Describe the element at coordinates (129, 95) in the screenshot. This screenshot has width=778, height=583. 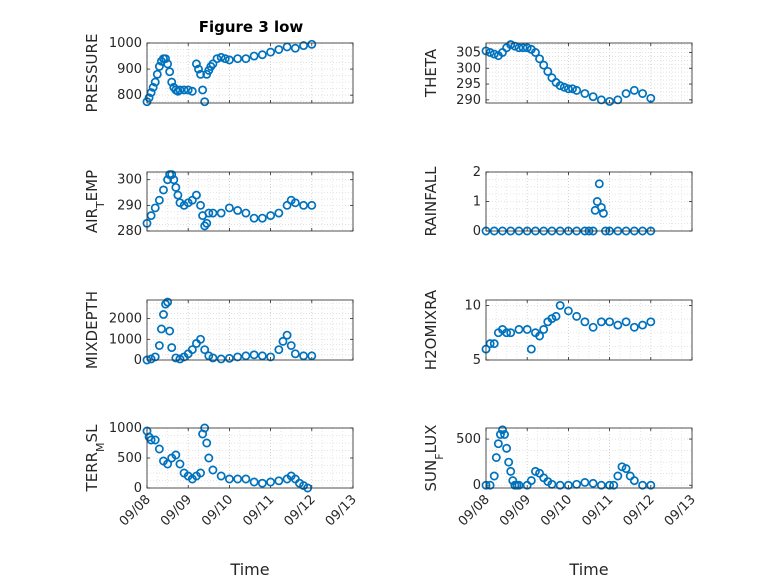
I see `y-tick-label: 800` at that location.